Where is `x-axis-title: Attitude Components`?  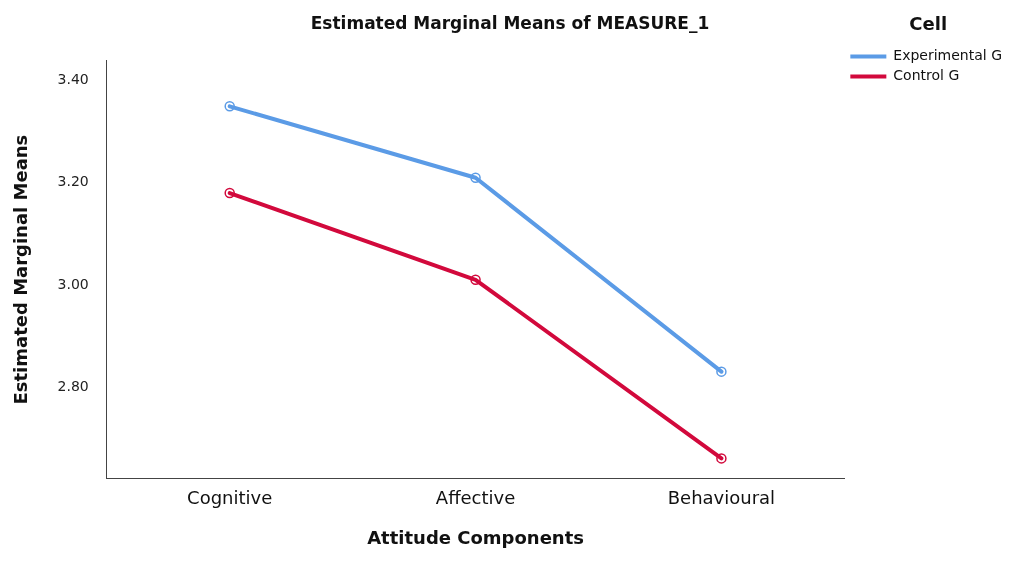 x-axis-title: Attitude Components is located at coordinates (475, 537).